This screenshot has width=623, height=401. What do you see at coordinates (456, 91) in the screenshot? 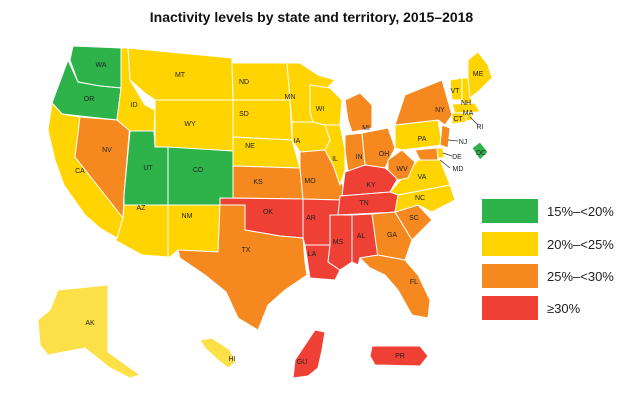
I see `label-vt: VT` at bounding box center [456, 91].